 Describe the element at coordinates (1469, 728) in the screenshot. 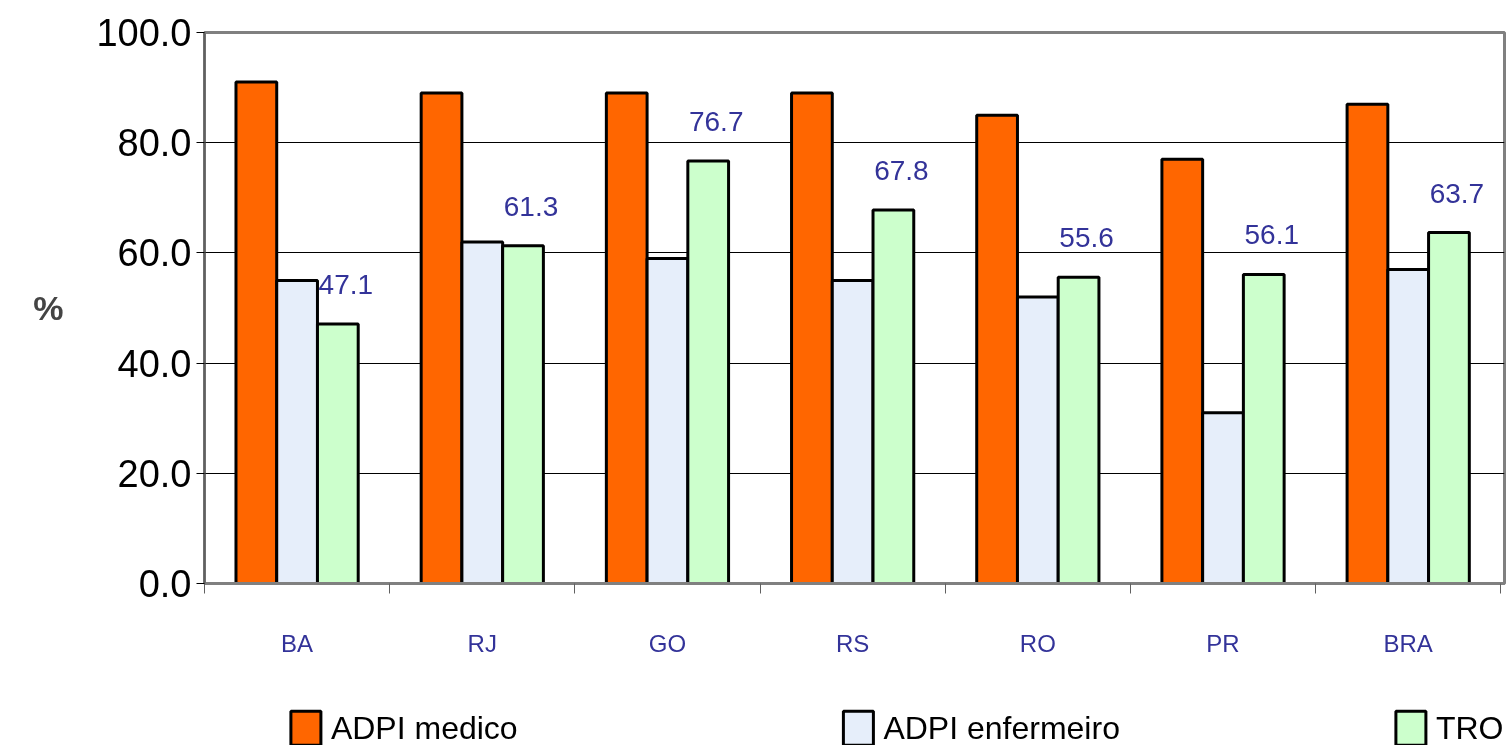

I see `legend-label: TRO` at that location.